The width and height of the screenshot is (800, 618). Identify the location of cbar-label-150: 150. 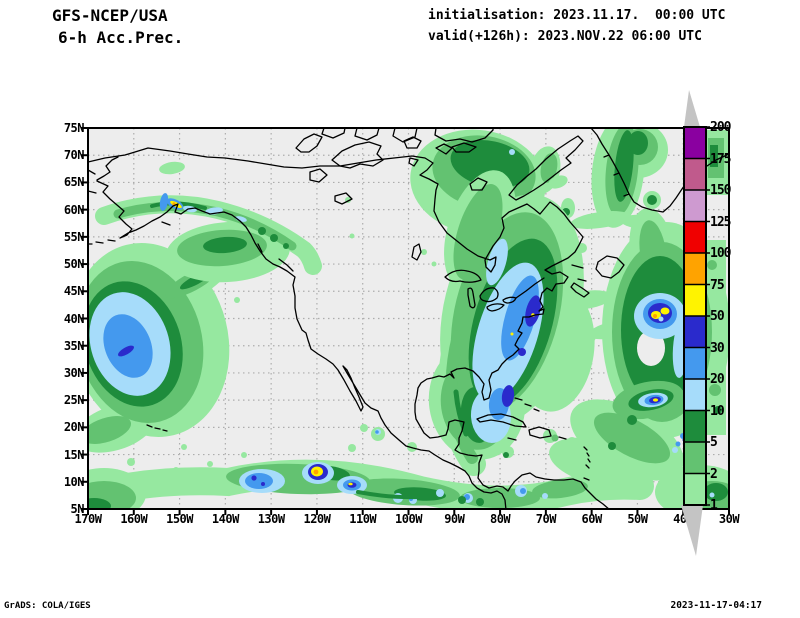
(721, 190).